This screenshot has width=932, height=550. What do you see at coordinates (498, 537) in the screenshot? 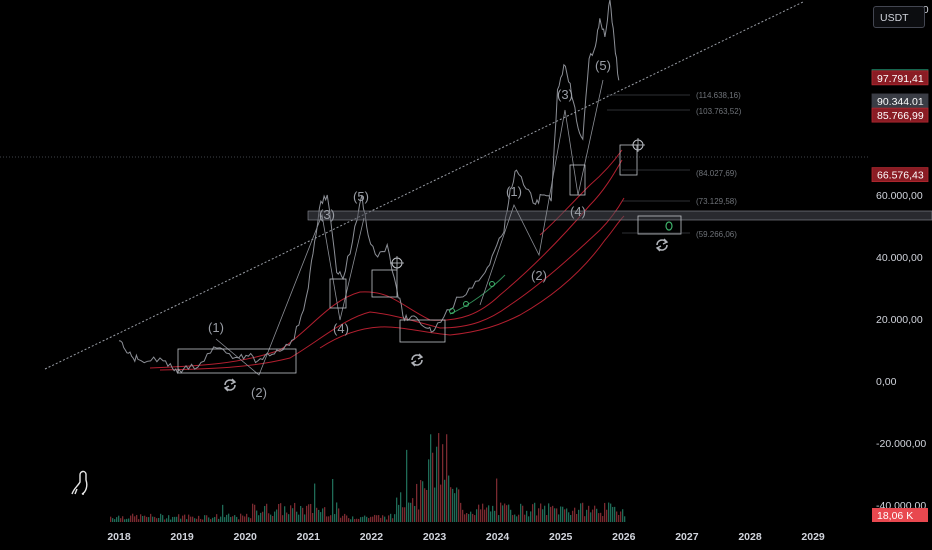
I see `x-tick-label-2024: 2024` at bounding box center [498, 537].